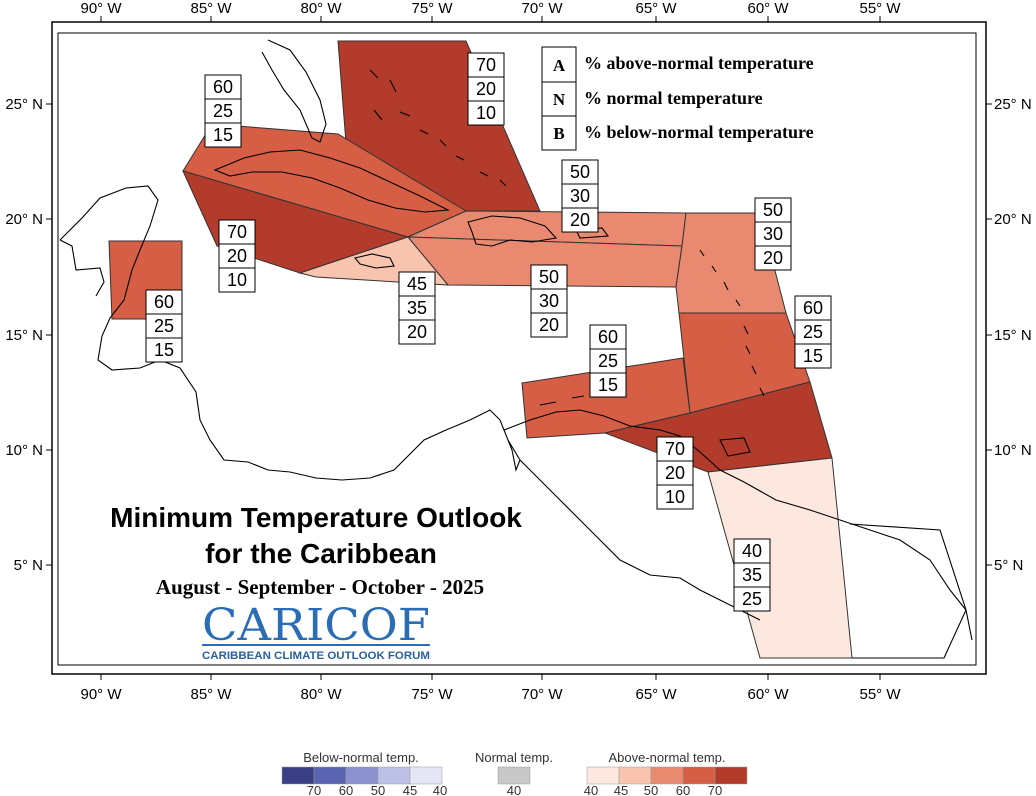 This screenshot has height=796, width=1036. I want to click on lat-label-right-0: 25° N, so click(1013, 104).